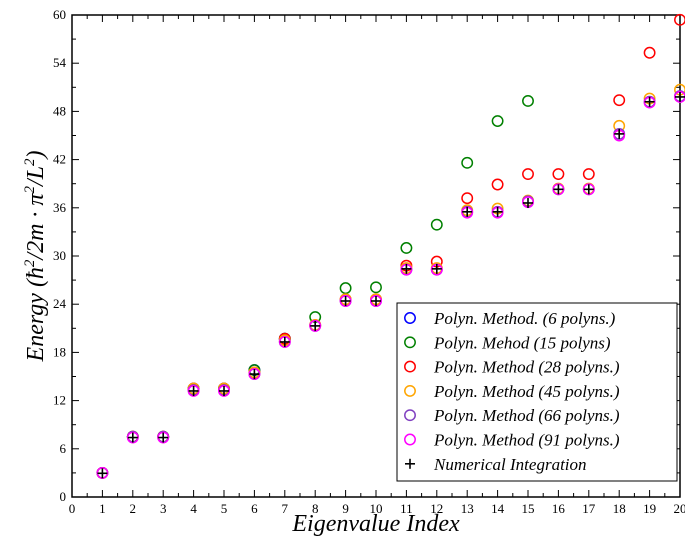  Describe the element at coordinates (589, 508) in the screenshot. I see `x-tick-label: 17` at that location.